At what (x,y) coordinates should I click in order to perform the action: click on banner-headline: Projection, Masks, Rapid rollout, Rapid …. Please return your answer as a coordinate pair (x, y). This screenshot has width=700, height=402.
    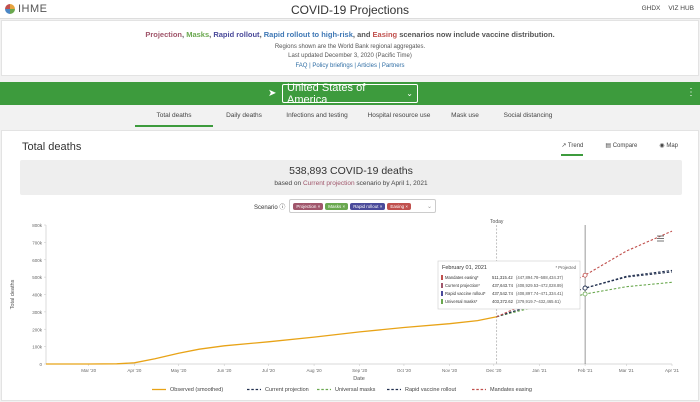
    Looking at the image, I should click on (350, 34).